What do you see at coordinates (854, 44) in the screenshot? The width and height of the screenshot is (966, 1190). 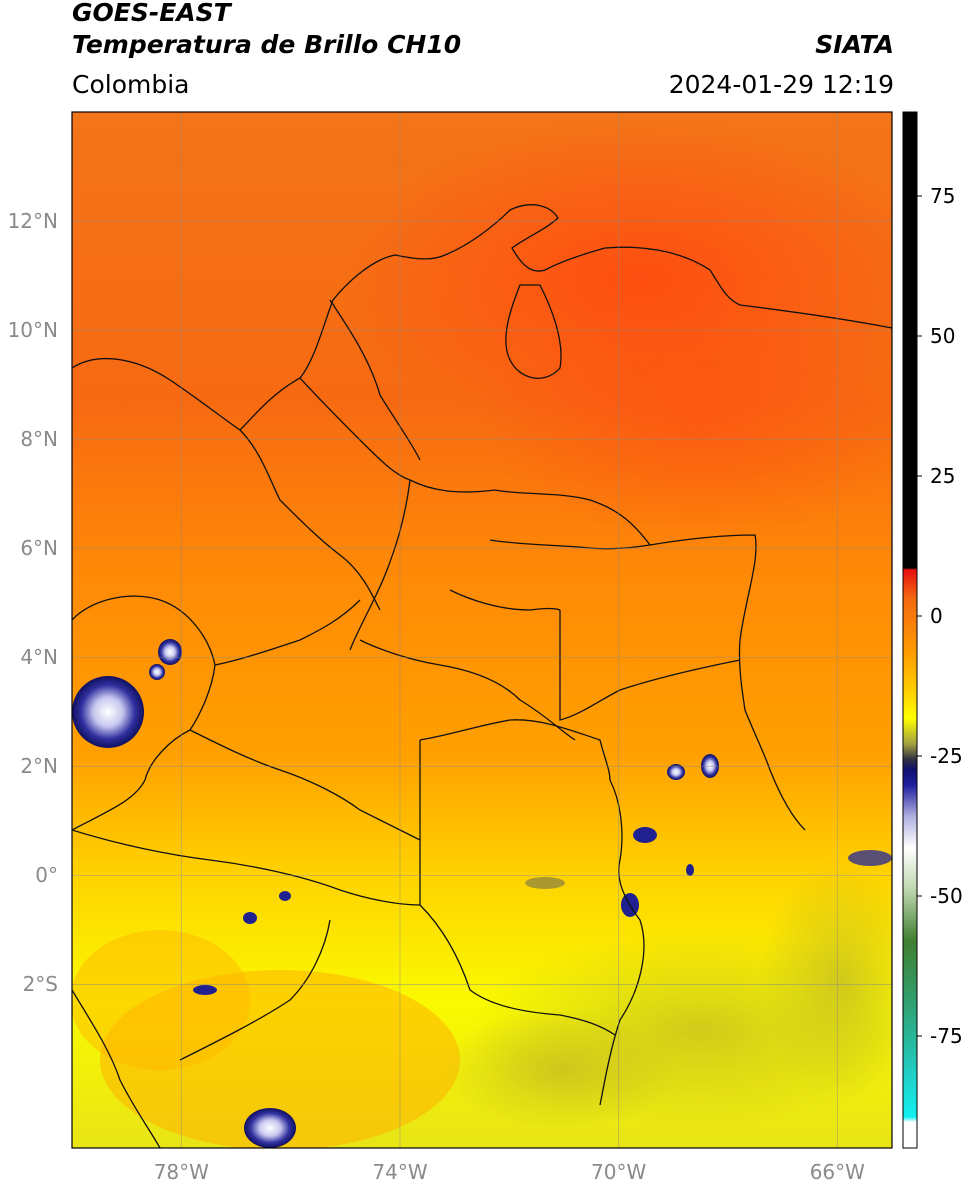 I see `agency-label: SIATA` at bounding box center [854, 44].